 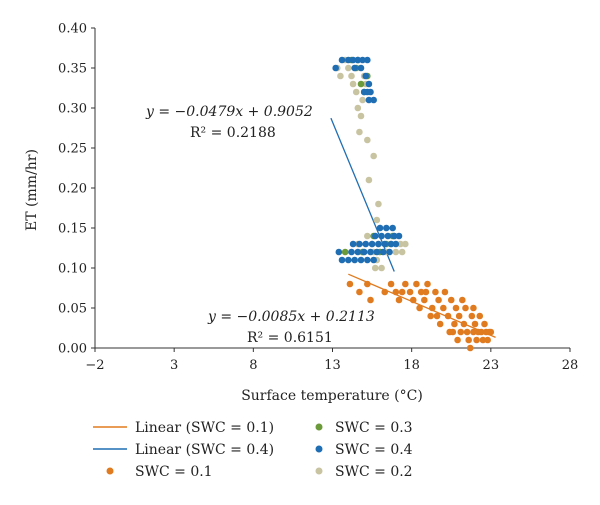 I want to click on trendline, so click(x=362, y=194).